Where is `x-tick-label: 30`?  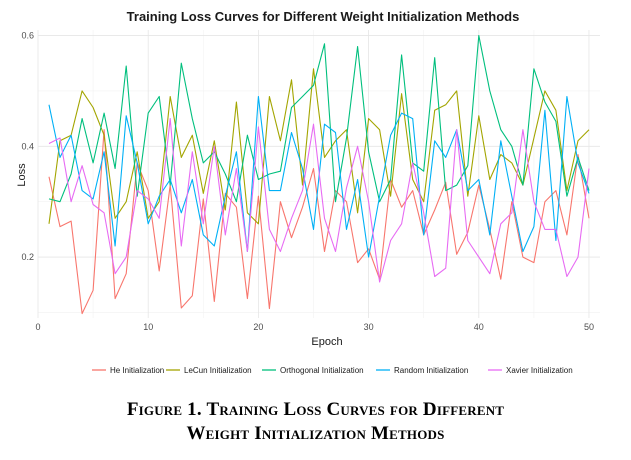
x-tick-label: 30 is located at coordinates (369, 327).